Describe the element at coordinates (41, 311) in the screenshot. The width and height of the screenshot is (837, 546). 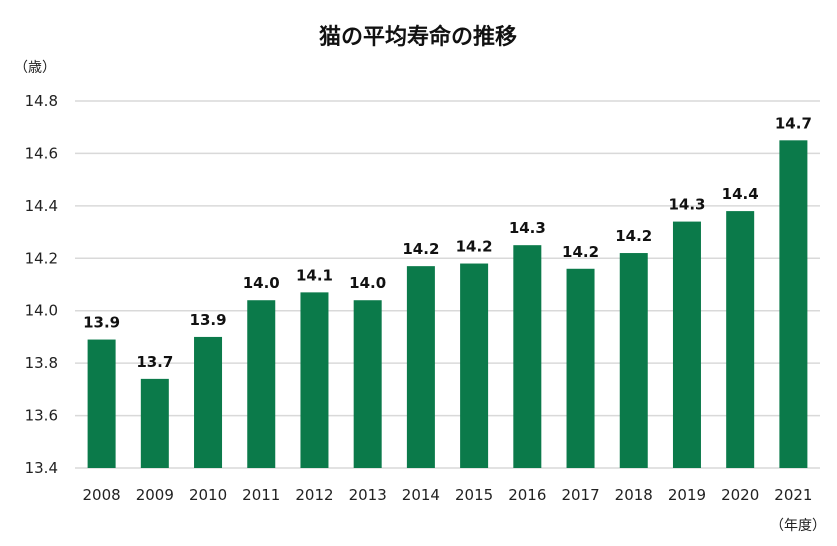
I see `y-tick-label: 14.0` at that location.